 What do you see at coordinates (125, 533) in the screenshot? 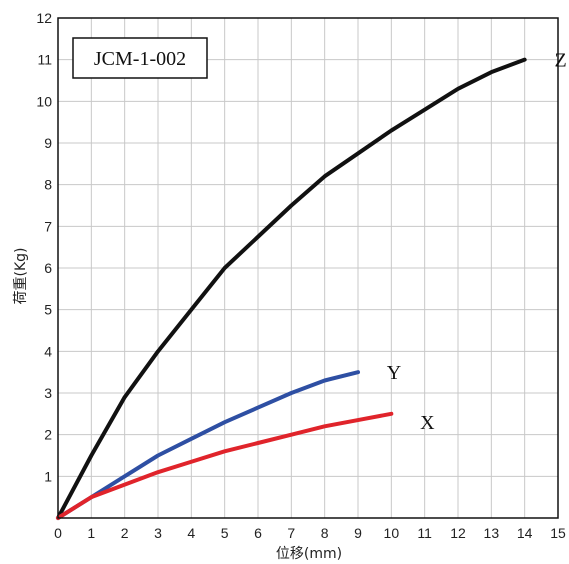
I see `x-tick-label-2: 2` at bounding box center [125, 533].